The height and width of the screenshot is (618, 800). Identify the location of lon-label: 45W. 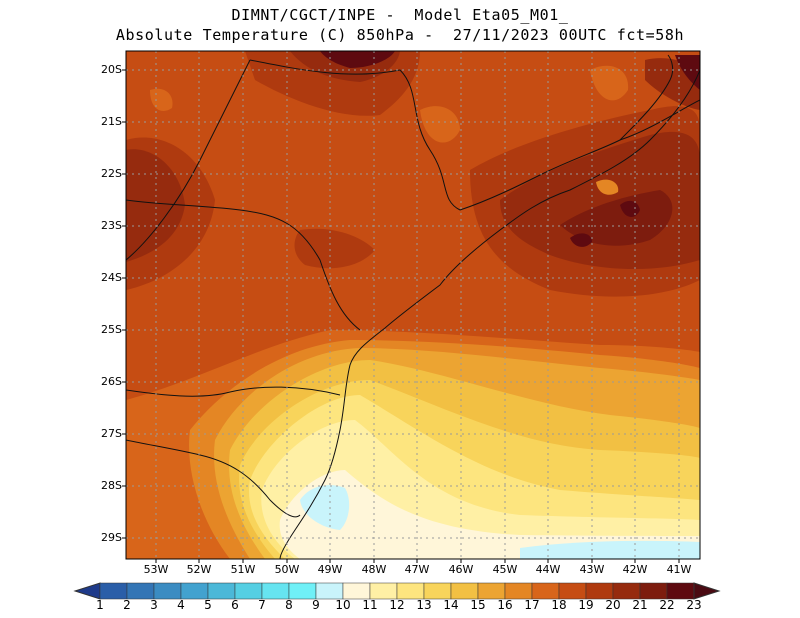
(505, 569).